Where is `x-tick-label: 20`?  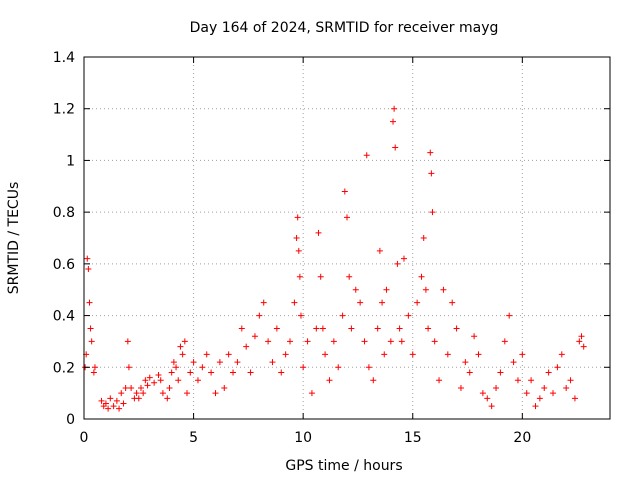 x-tick-label: 20 is located at coordinates (522, 438).